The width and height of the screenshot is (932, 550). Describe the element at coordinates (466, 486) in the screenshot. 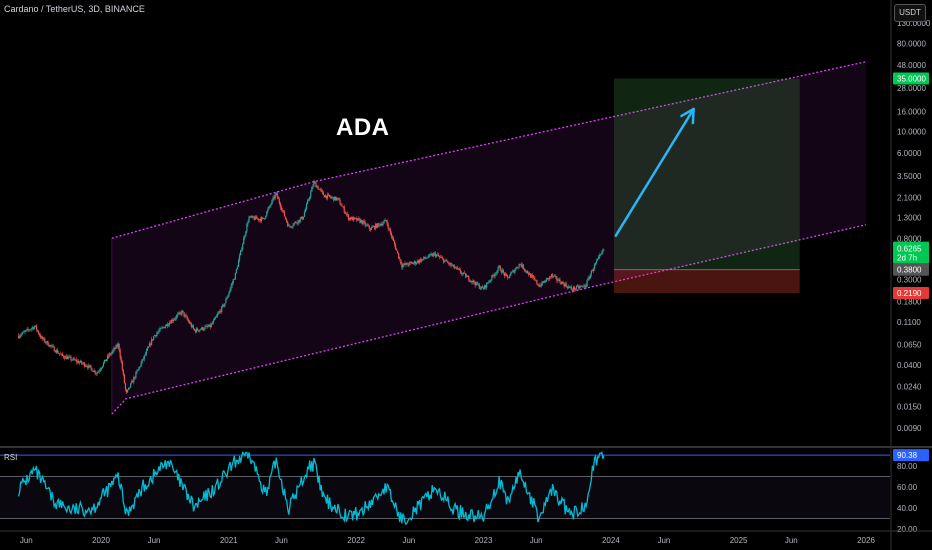

I see `rsi-pane` at that location.